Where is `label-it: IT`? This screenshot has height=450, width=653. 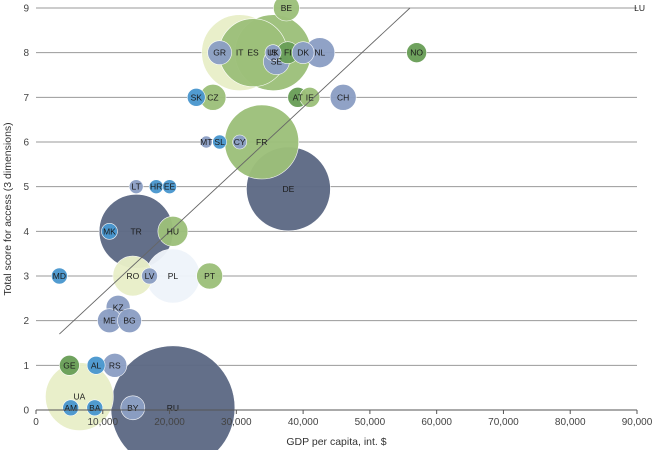 label-it: IT is located at coordinates (240, 53).